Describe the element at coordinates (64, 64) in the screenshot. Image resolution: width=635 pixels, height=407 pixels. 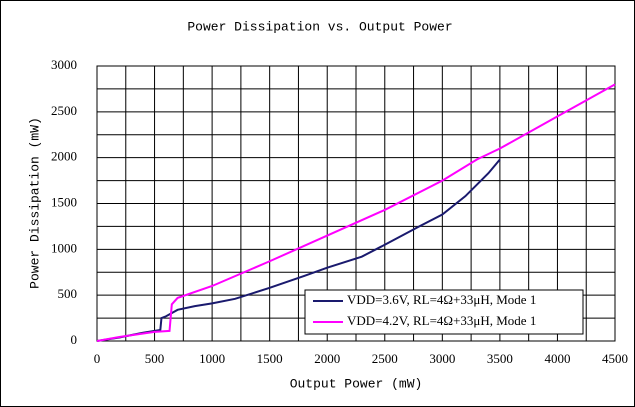
I see `y-tick-label: 3000` at that location.